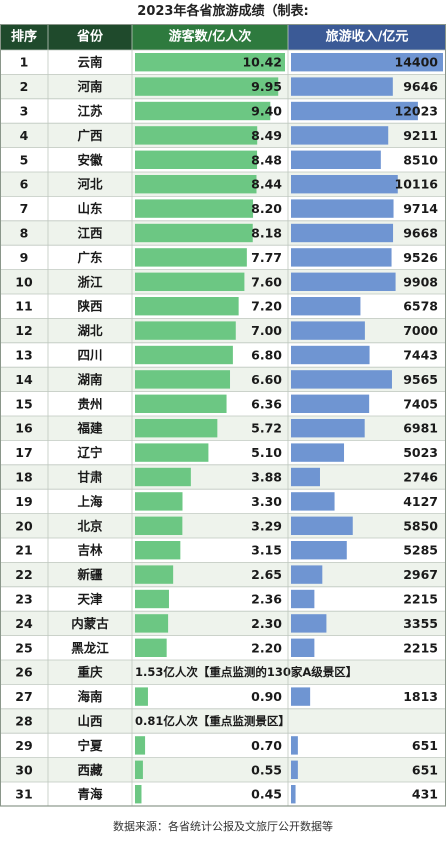 Image resolution: width=446 pixels, height=841 pixels. I want to click on province-cell: 江西, so click(89, 233).